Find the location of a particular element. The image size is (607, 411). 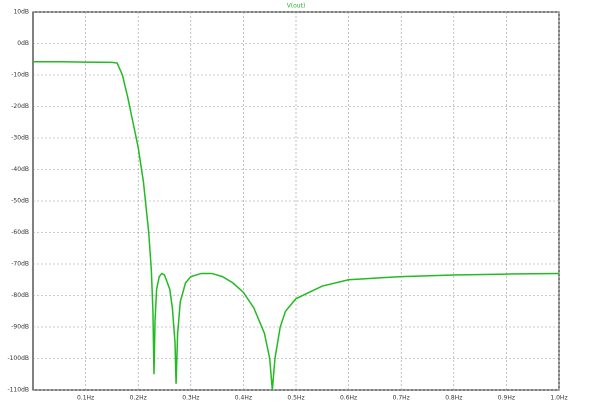

y-tick-label: 0dB is located at coordinates (23, 43).